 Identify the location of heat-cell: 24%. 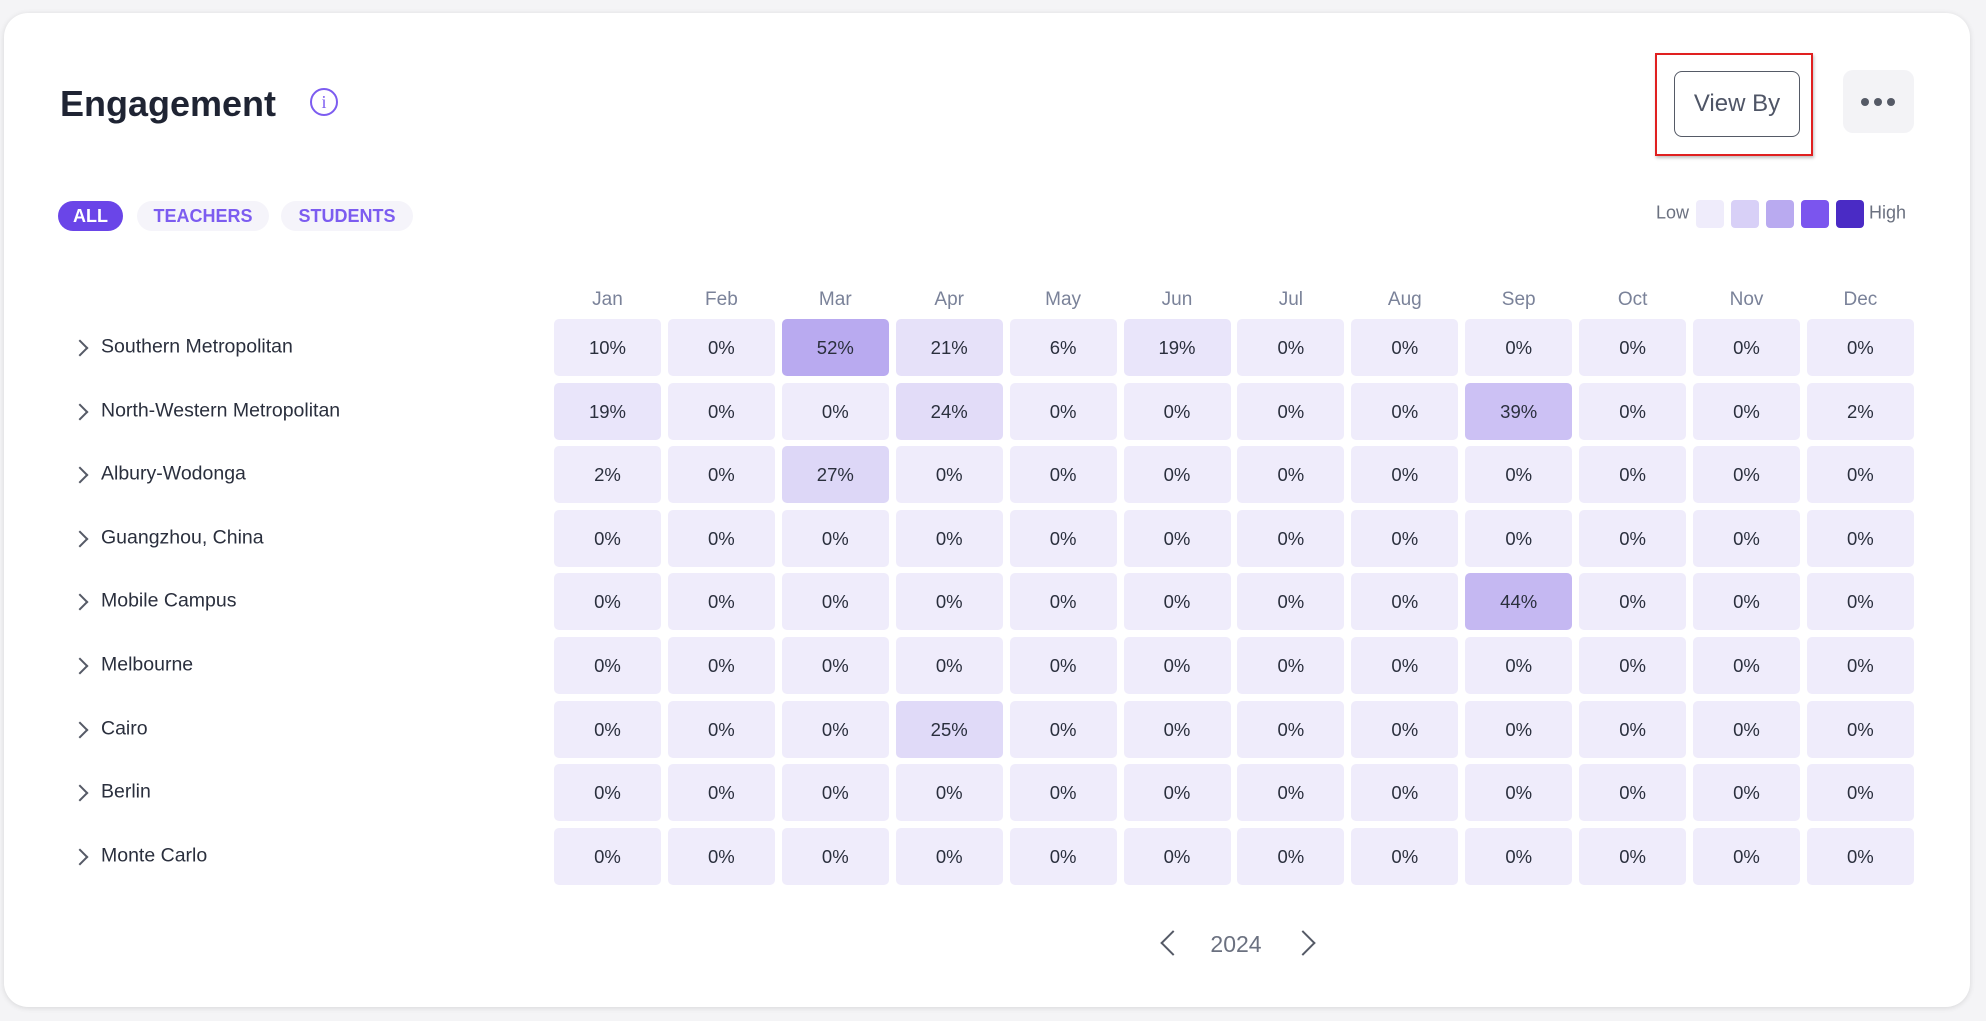
(949, 411).